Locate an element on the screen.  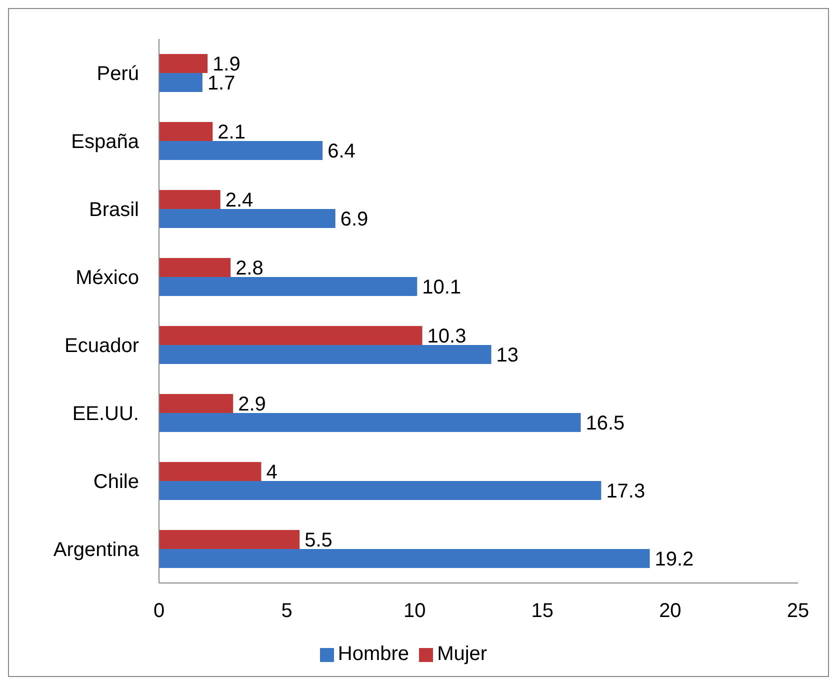
data-label: 2.8 is located at coordinates (250, 269).